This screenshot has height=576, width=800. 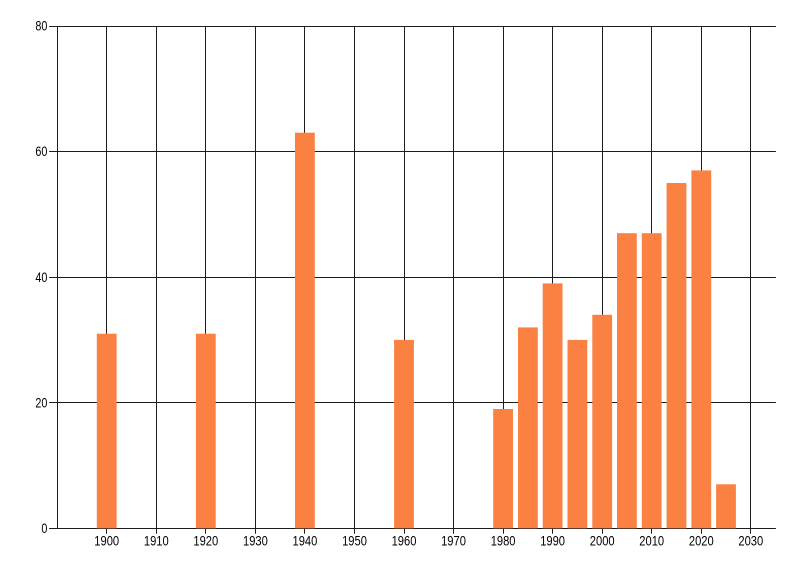 I want to click on svg-text: 2000, so click(x=602, y=541).